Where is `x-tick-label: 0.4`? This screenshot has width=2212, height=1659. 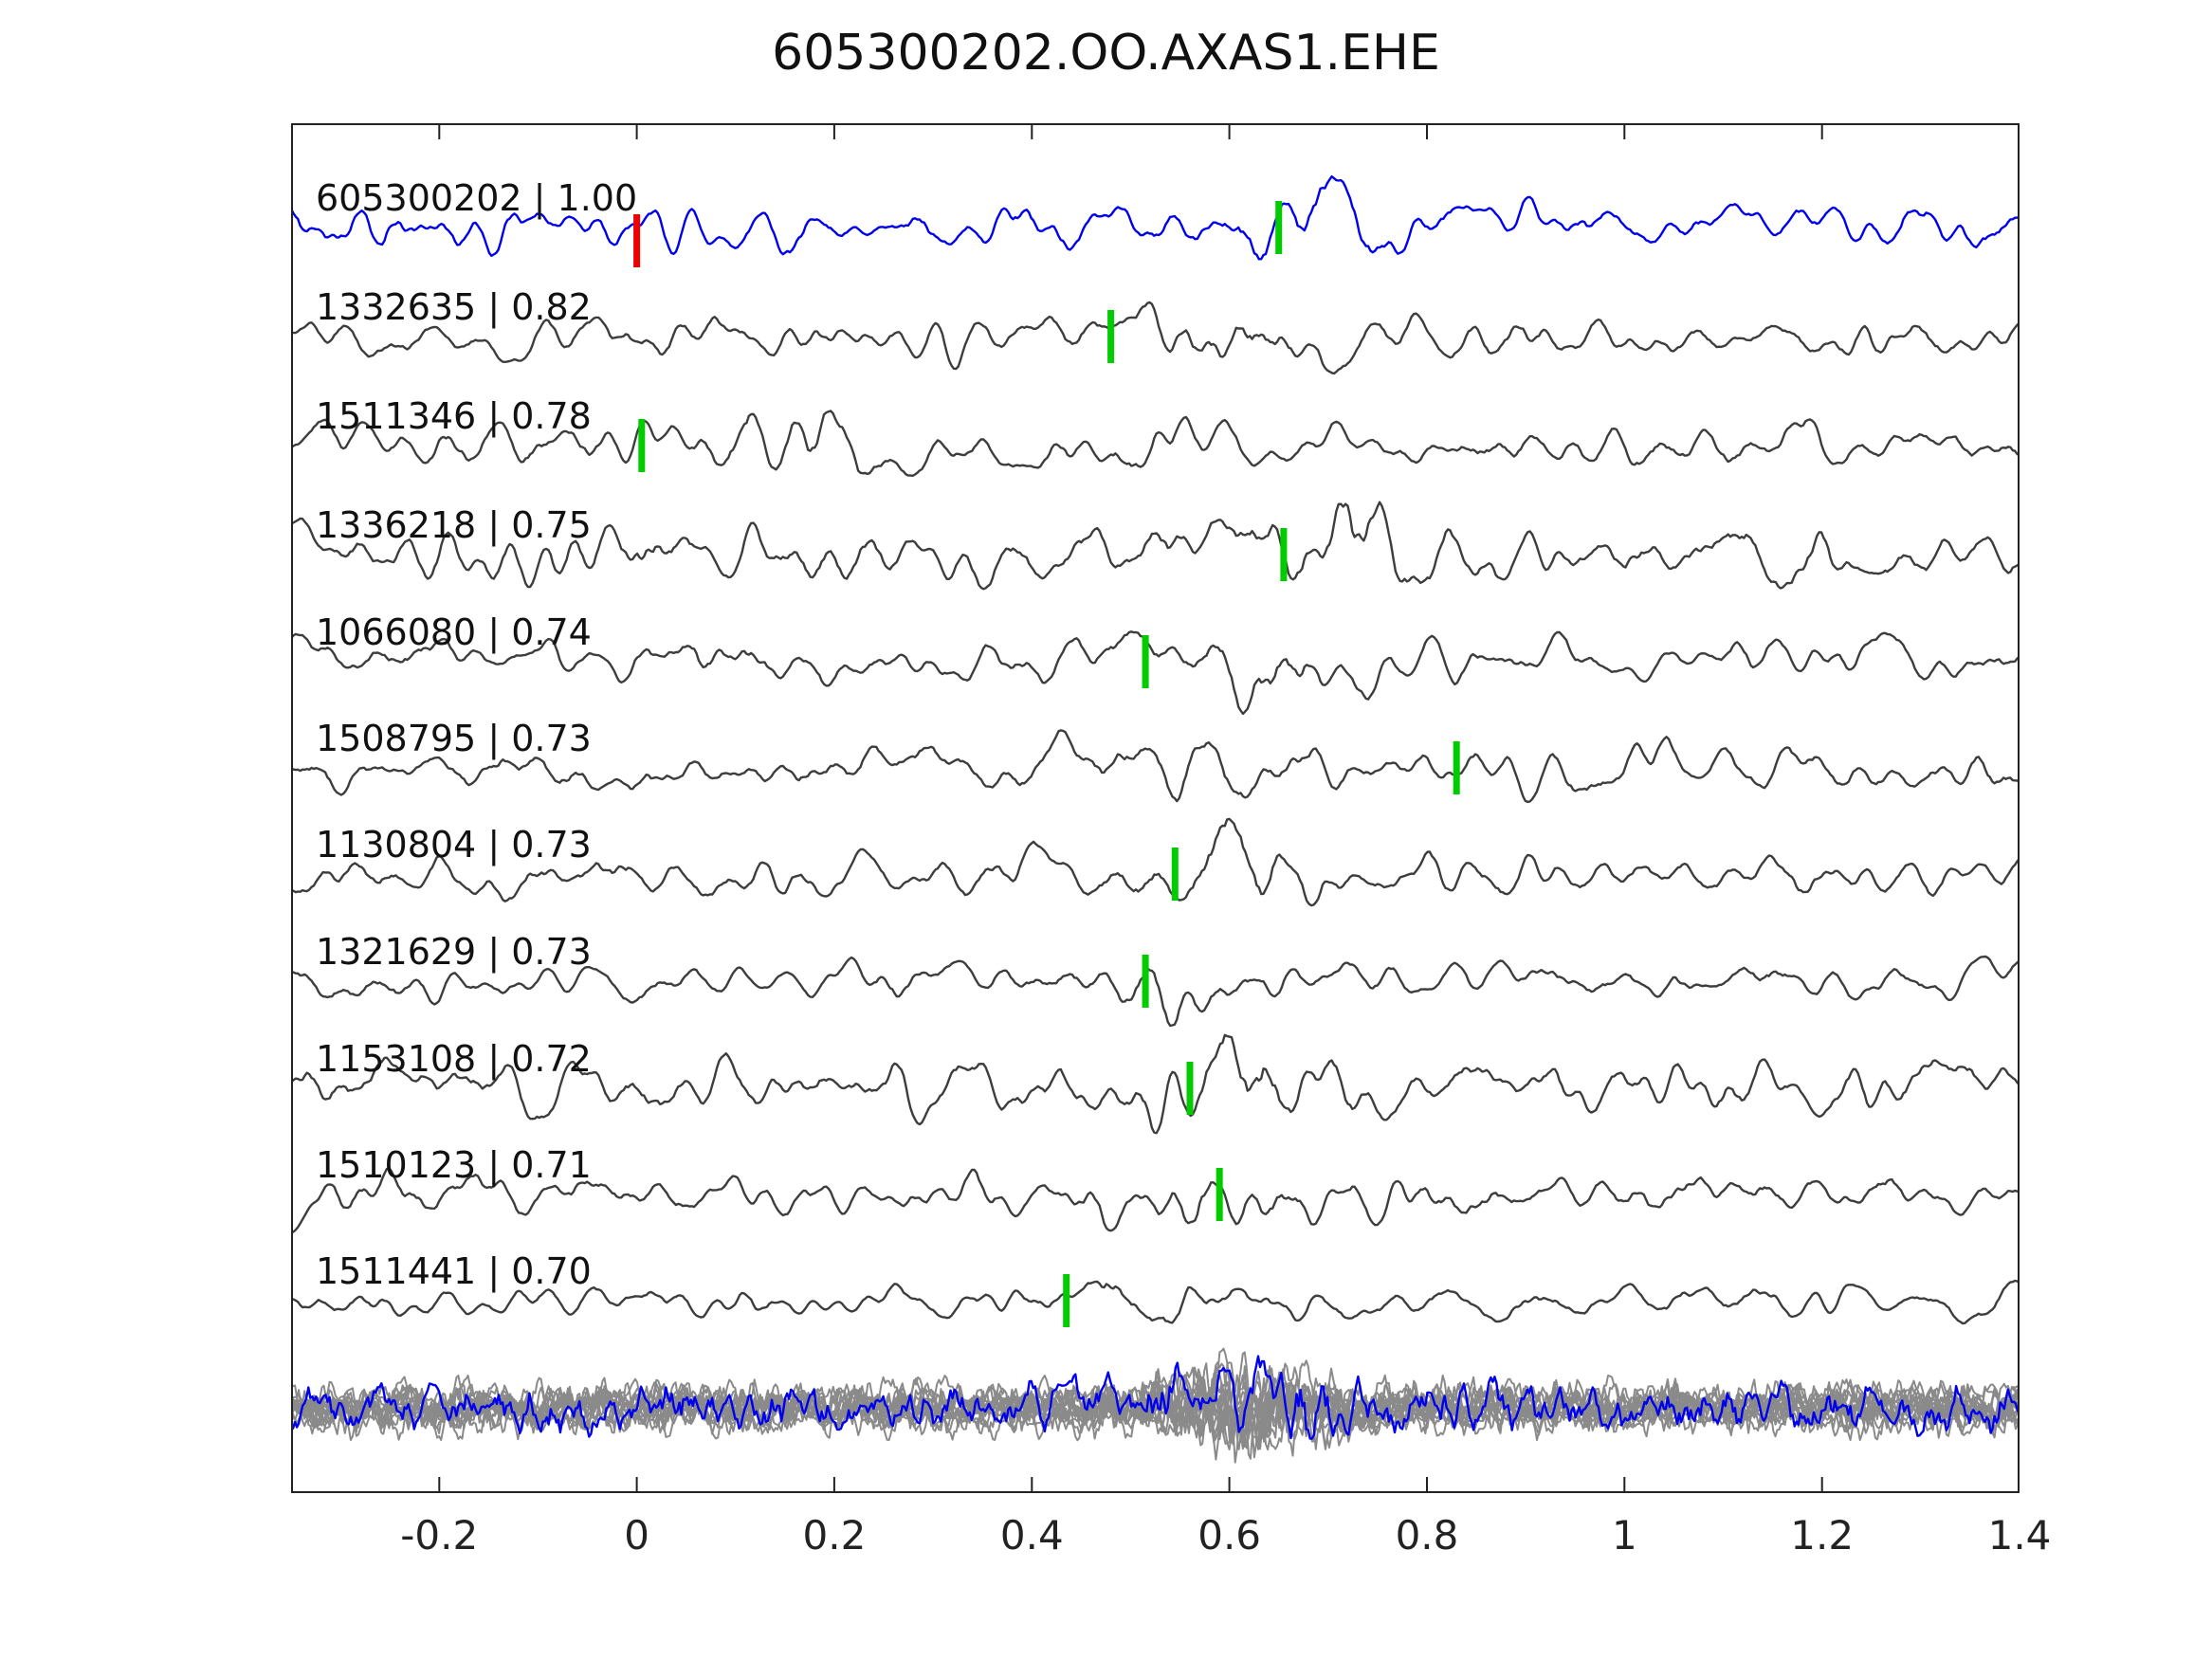 x-tick-label: 0.4 is located at coordinates (1031, 1535).